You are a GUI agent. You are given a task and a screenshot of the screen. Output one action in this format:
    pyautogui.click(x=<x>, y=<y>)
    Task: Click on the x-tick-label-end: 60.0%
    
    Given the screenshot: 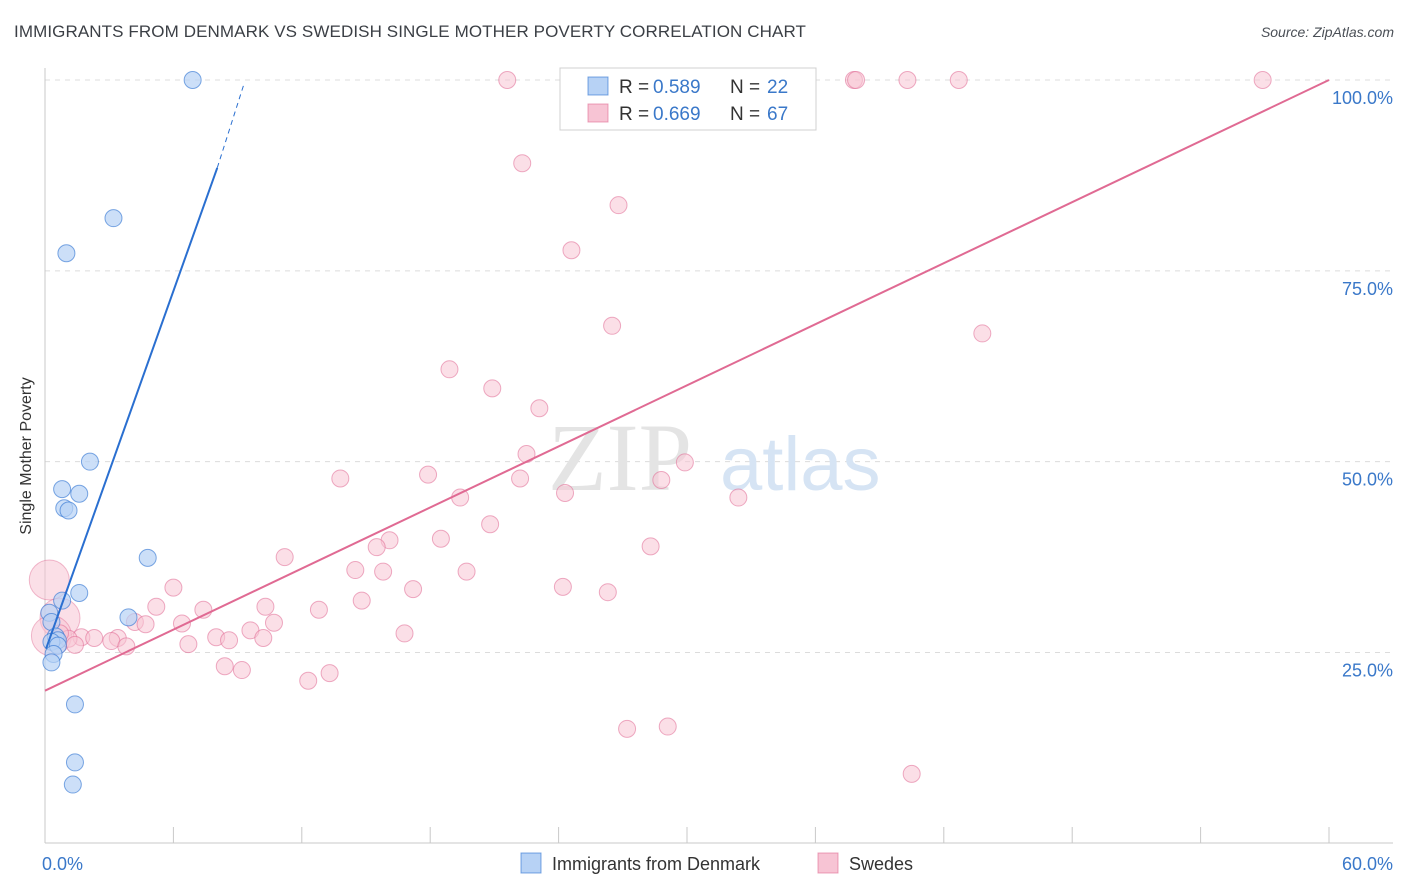 What is the action you would take?
    pyautogui.click(x=1367, y=864)
    